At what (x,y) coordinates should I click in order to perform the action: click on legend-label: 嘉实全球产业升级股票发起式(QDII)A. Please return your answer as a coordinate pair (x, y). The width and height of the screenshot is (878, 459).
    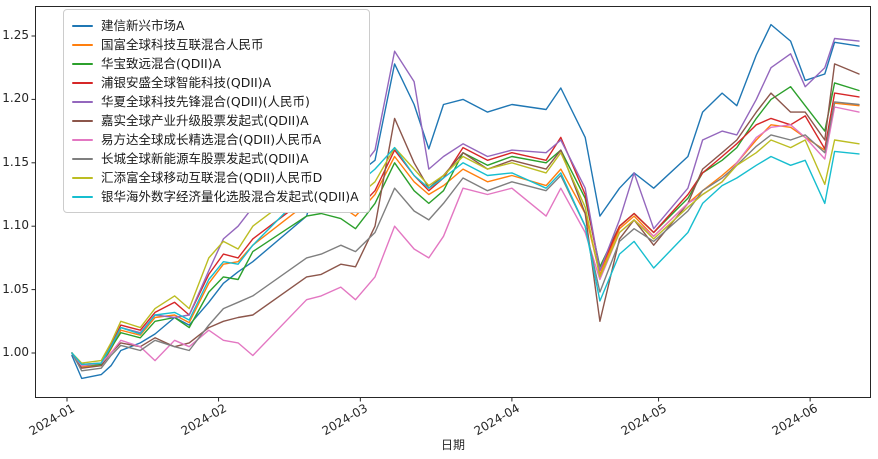
    Looking at the image, I should click on (205, 120).